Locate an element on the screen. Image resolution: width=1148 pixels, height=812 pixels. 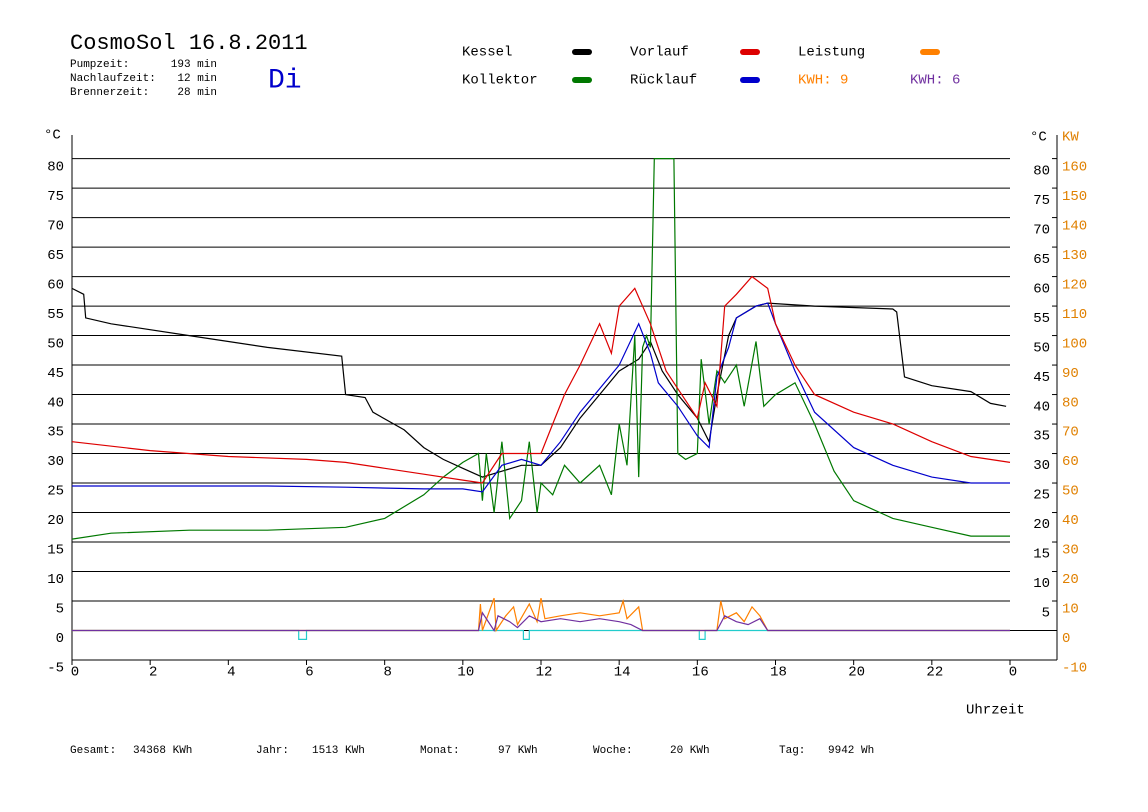
y2-tick-label: 110 is located at coordinates (1074, 315).